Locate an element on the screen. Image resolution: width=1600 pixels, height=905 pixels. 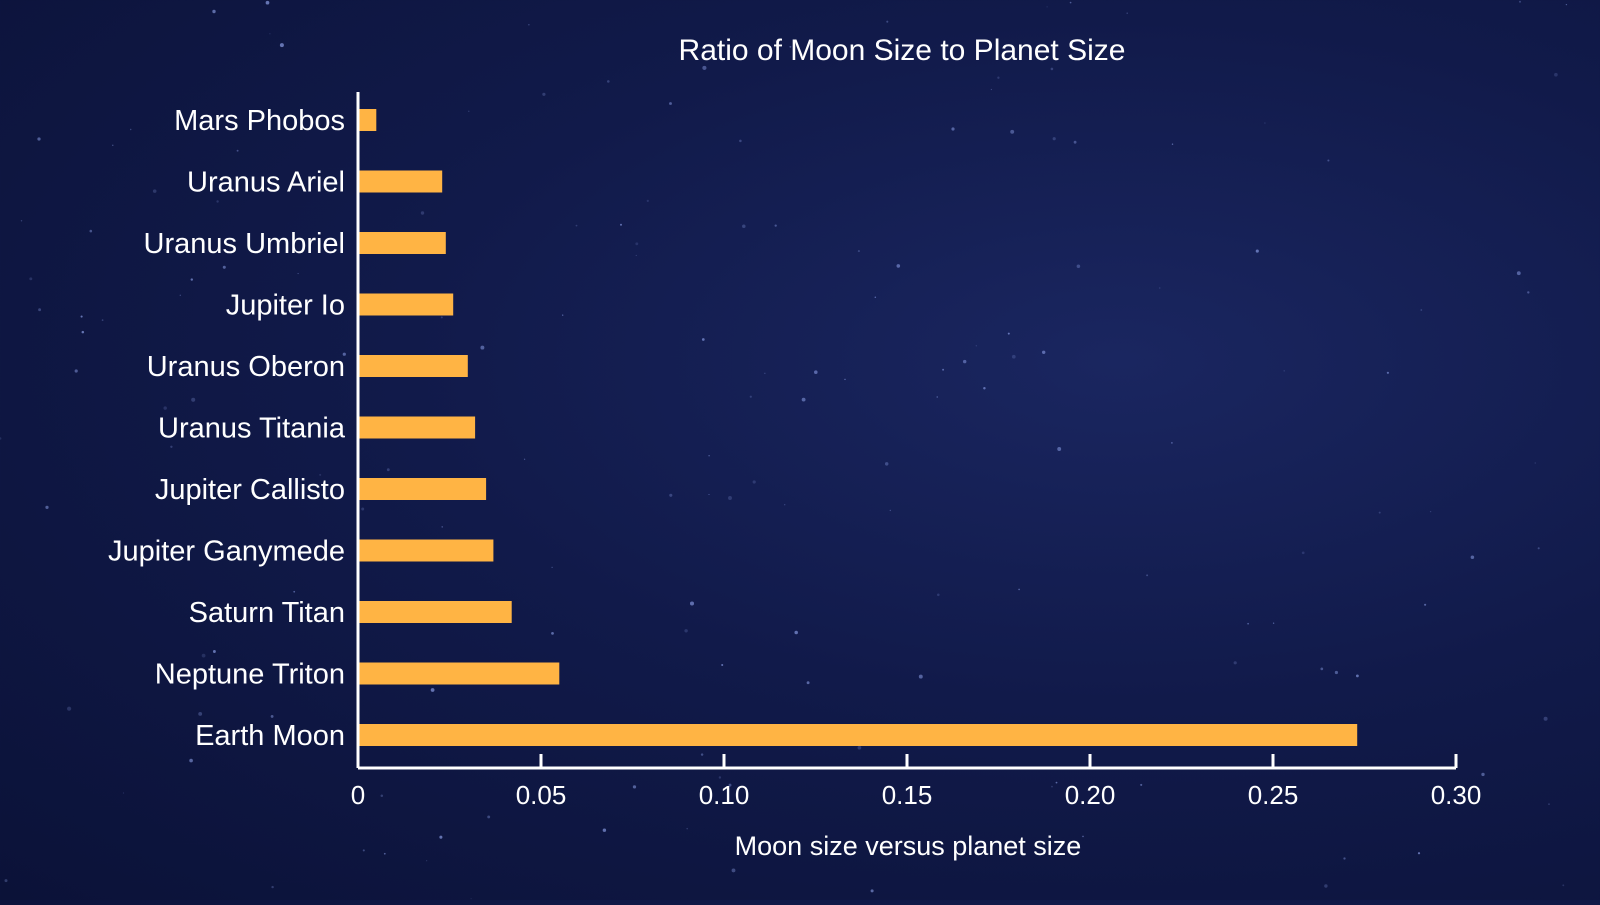
bar-uranus-ariel is located at coordinates (400, 181).